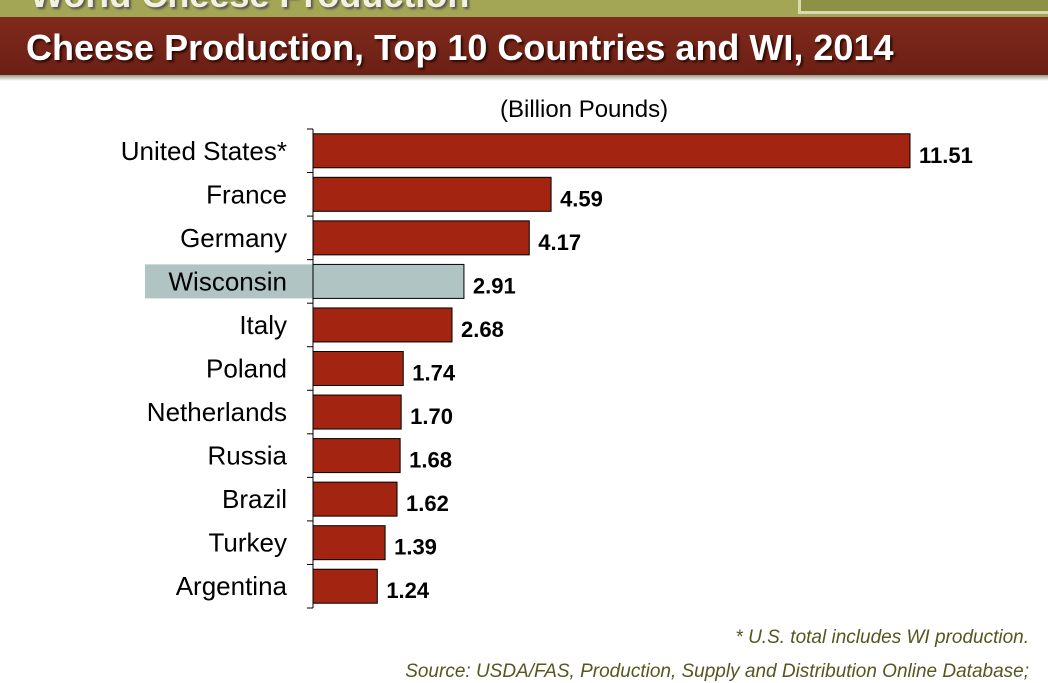  I want to click on category-label: Poland, so click(246, 369).